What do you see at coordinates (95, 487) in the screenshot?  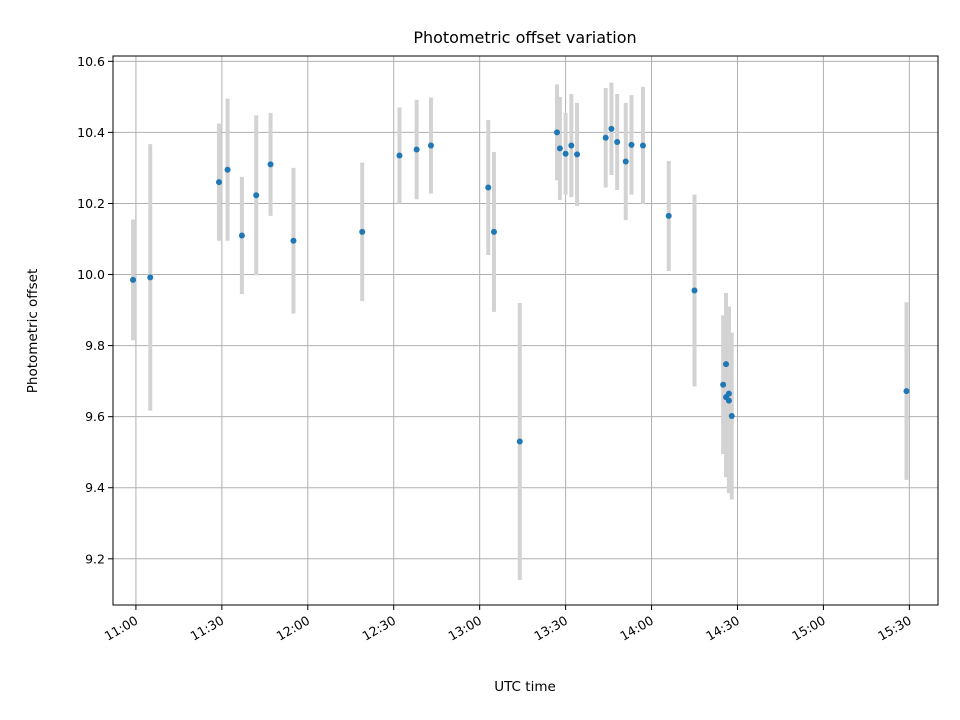 I see `y-tick-label: 9.4` at bounding box center [95, 487].